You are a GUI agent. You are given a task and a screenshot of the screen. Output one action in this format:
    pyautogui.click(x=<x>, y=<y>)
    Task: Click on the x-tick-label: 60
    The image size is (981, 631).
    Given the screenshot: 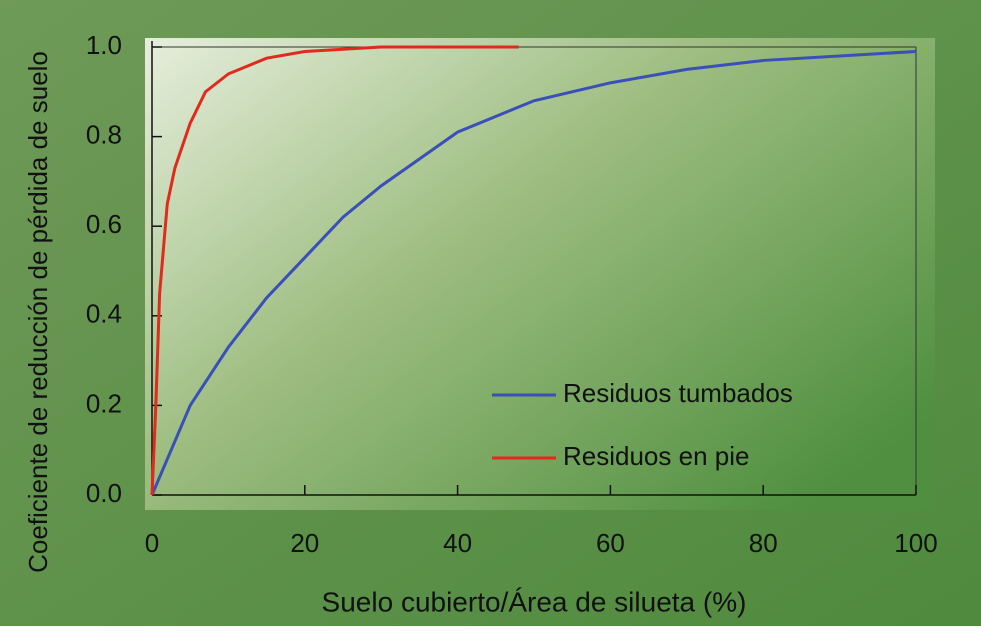 What is the action you would take?
    pyautogui.click(x=610, y=543)
    